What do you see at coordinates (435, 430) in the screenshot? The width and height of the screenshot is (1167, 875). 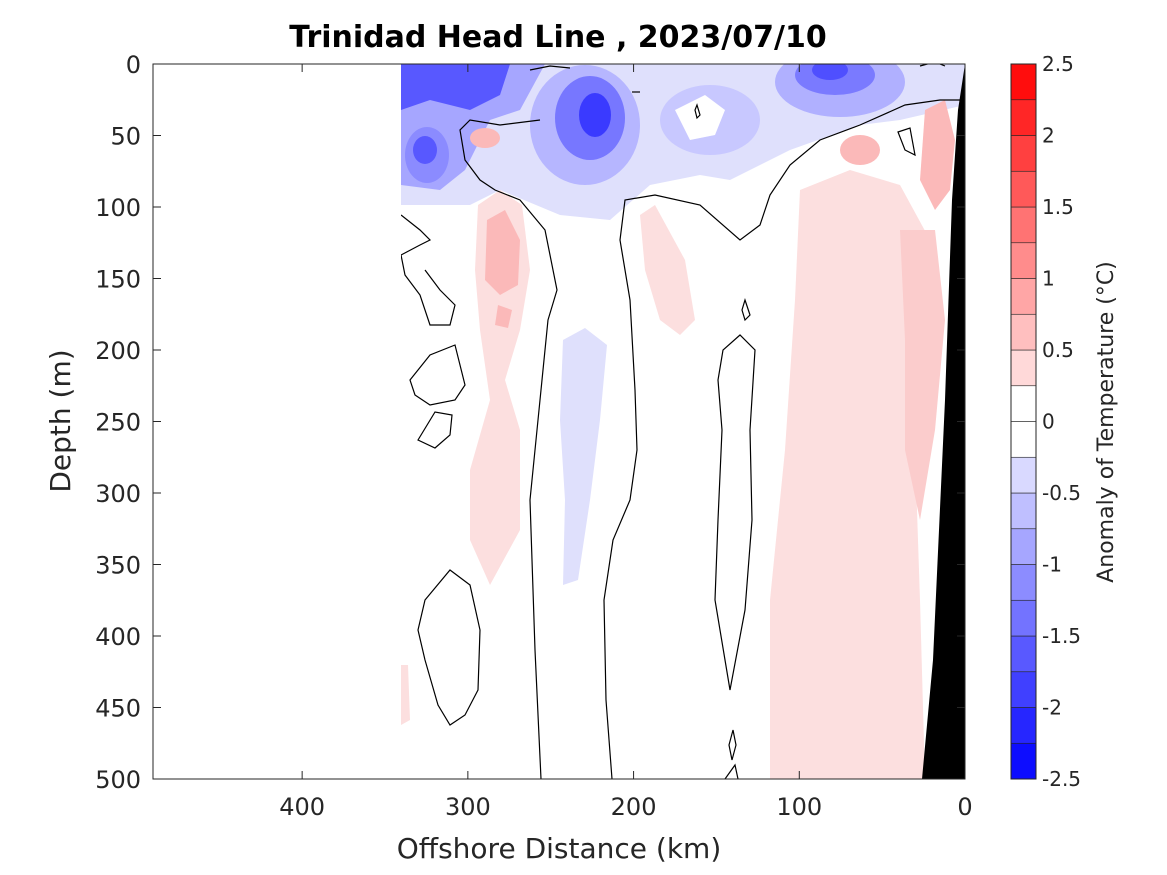 I see `contour-mid-loop2` at bounding box center [435, 430].